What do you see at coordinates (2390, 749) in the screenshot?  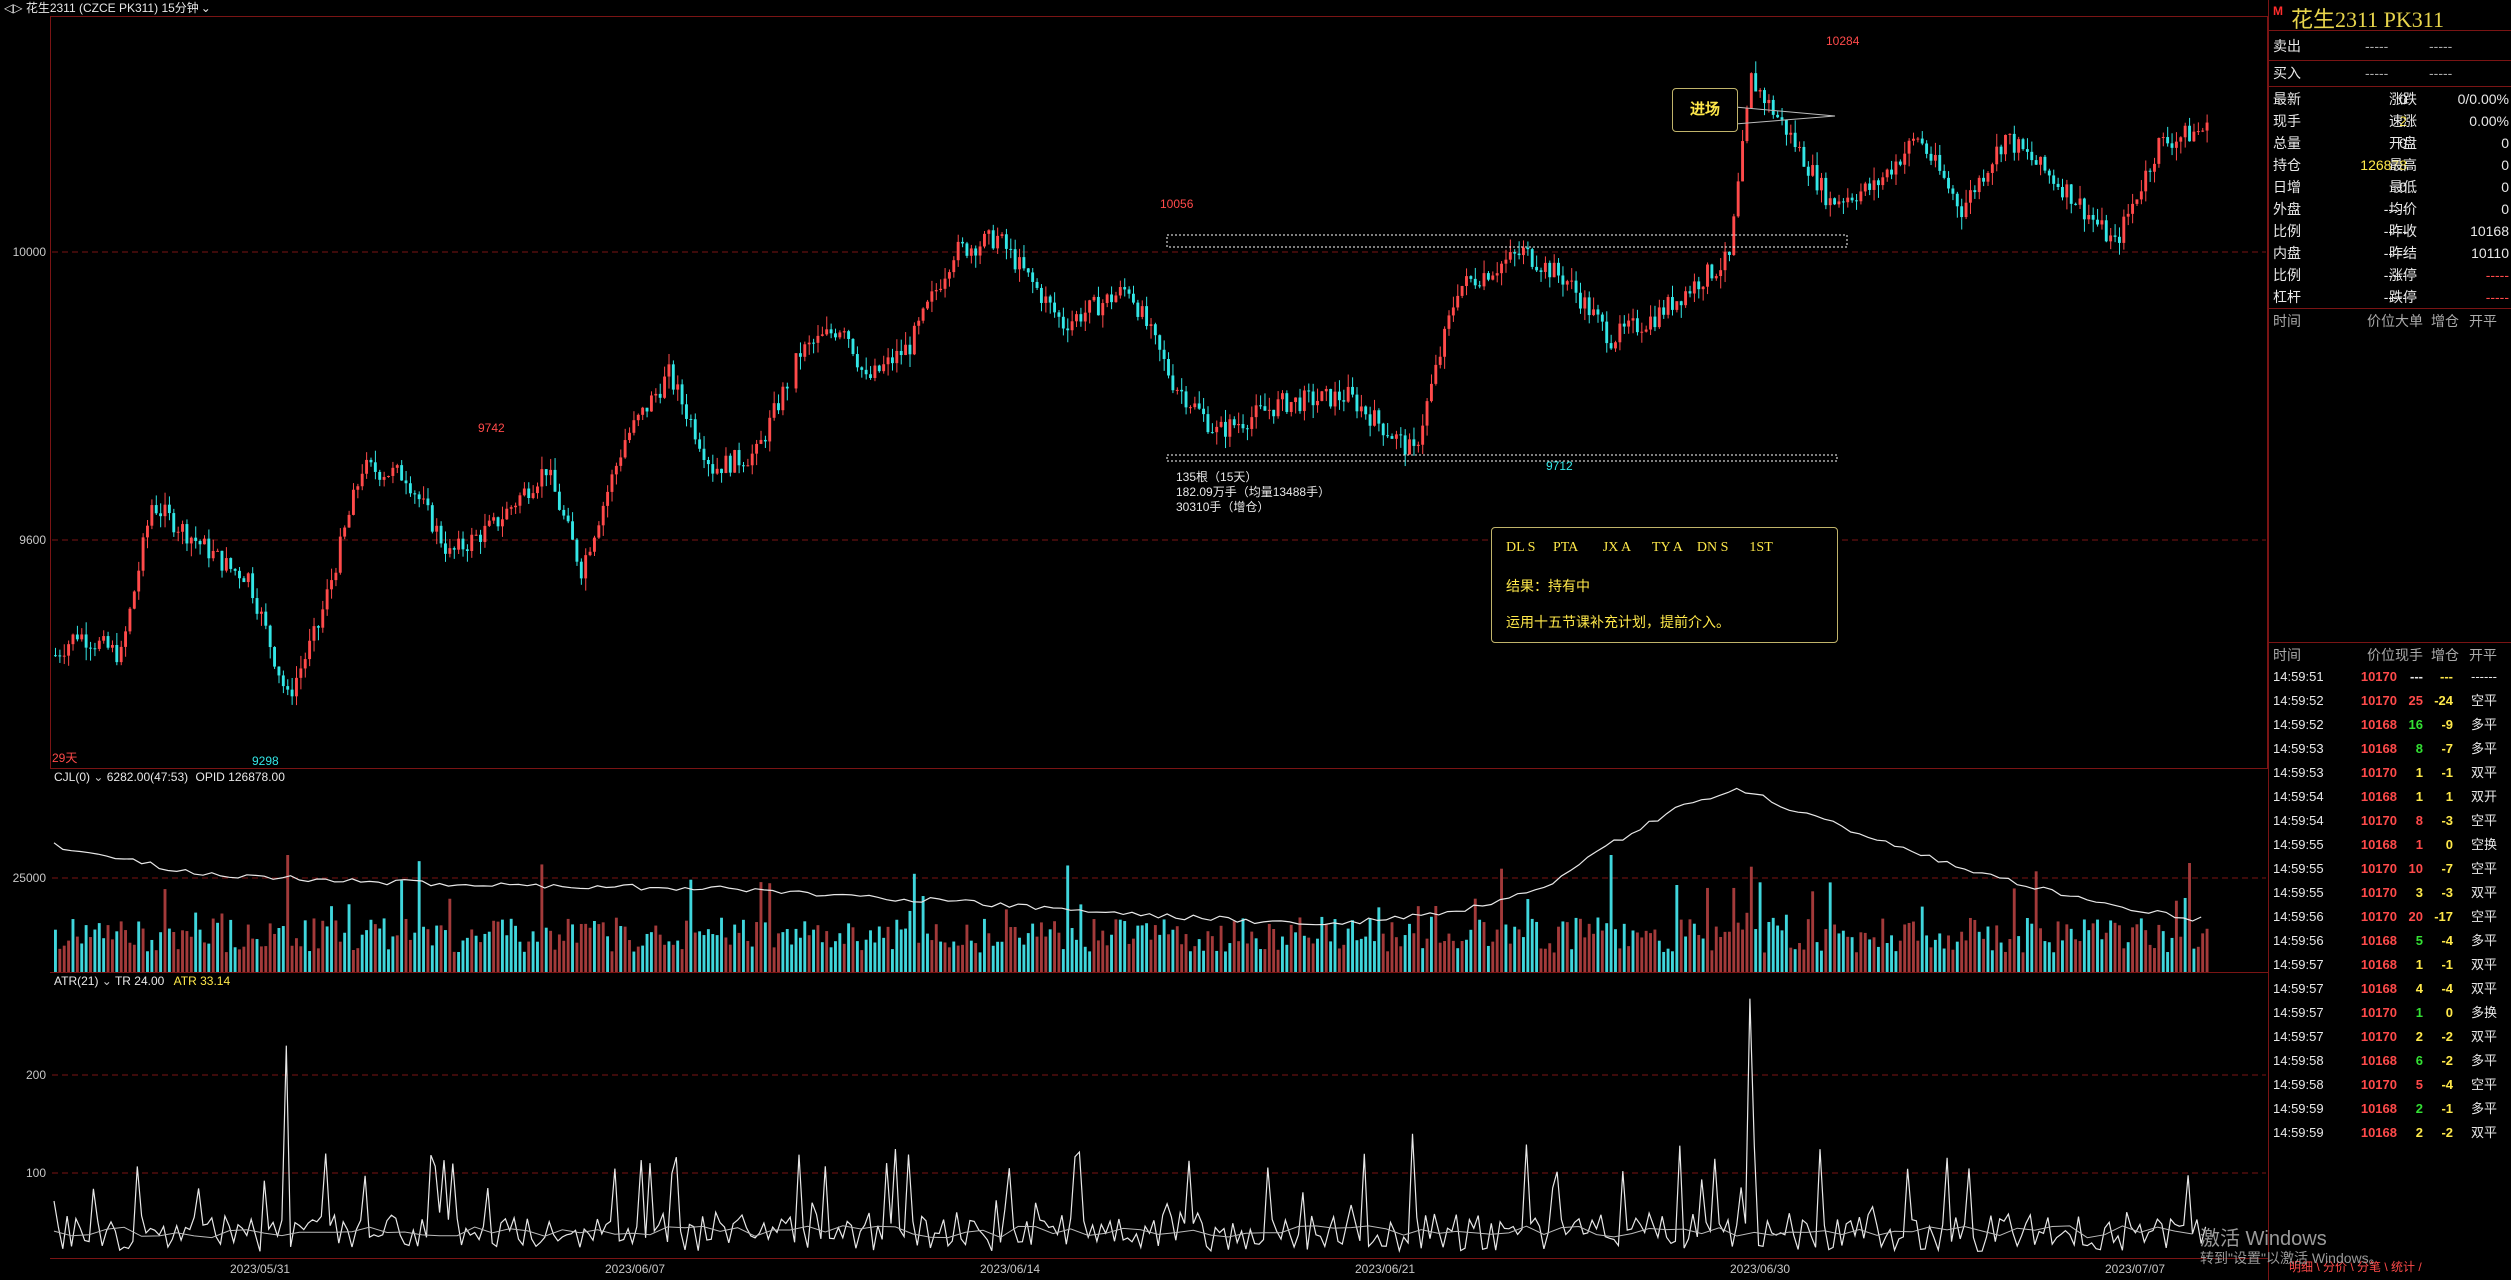 I see `tick-row: 14:59:53 10168 8 -7 多平` at bounding box center [2390, 749].